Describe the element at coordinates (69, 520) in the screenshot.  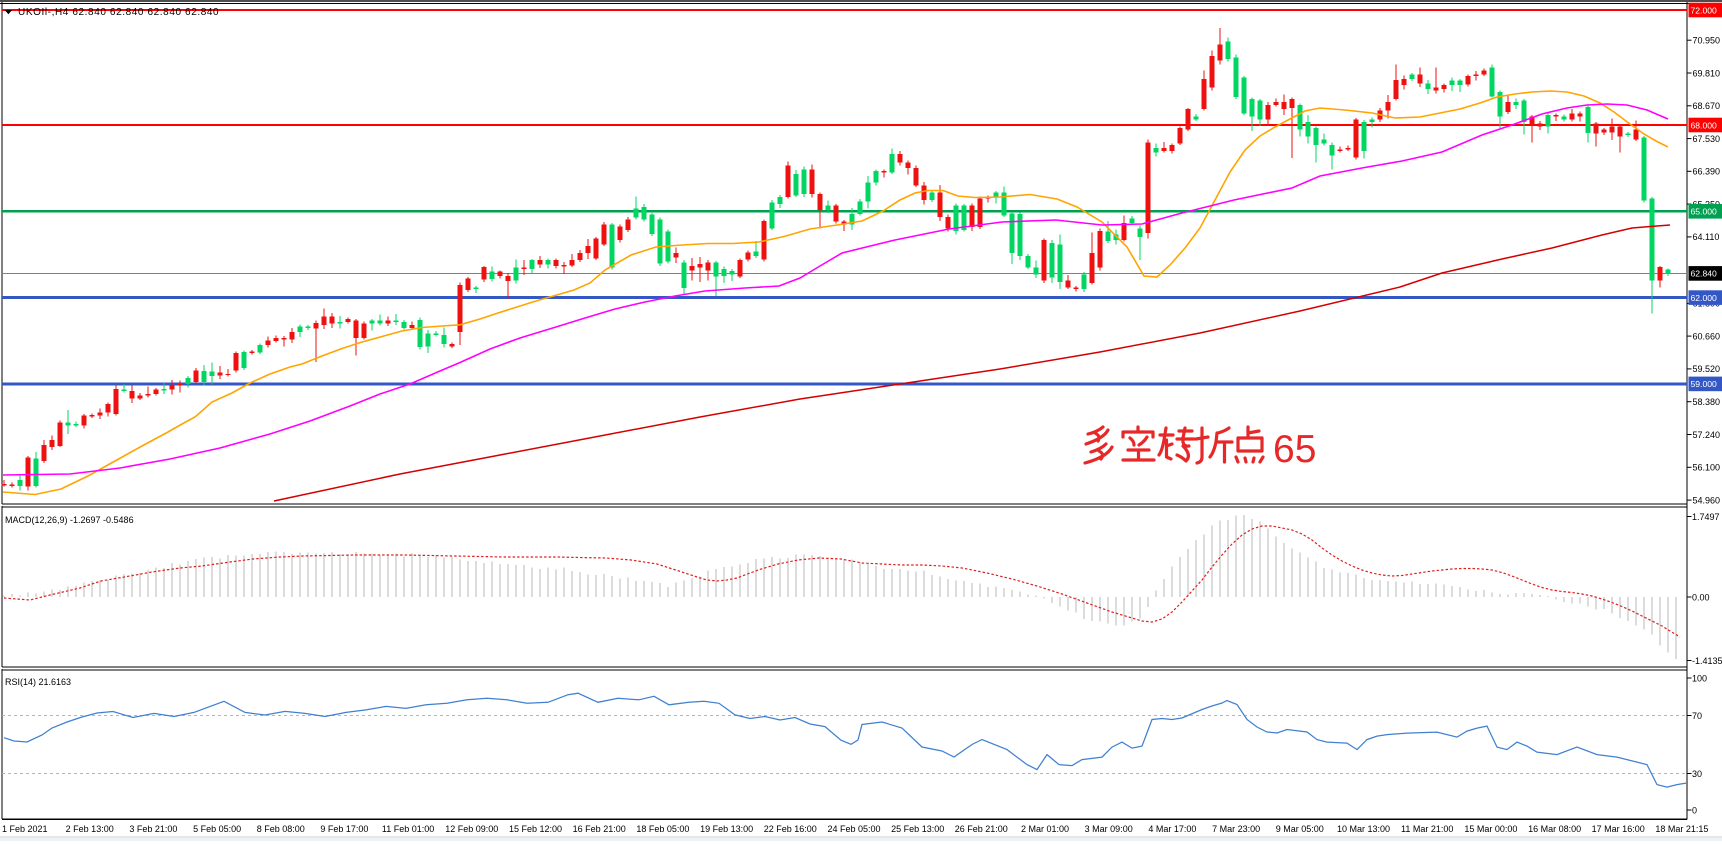
I see `svg-text: MACD(12,26,9) -1.2697 -0.5486` at that location.